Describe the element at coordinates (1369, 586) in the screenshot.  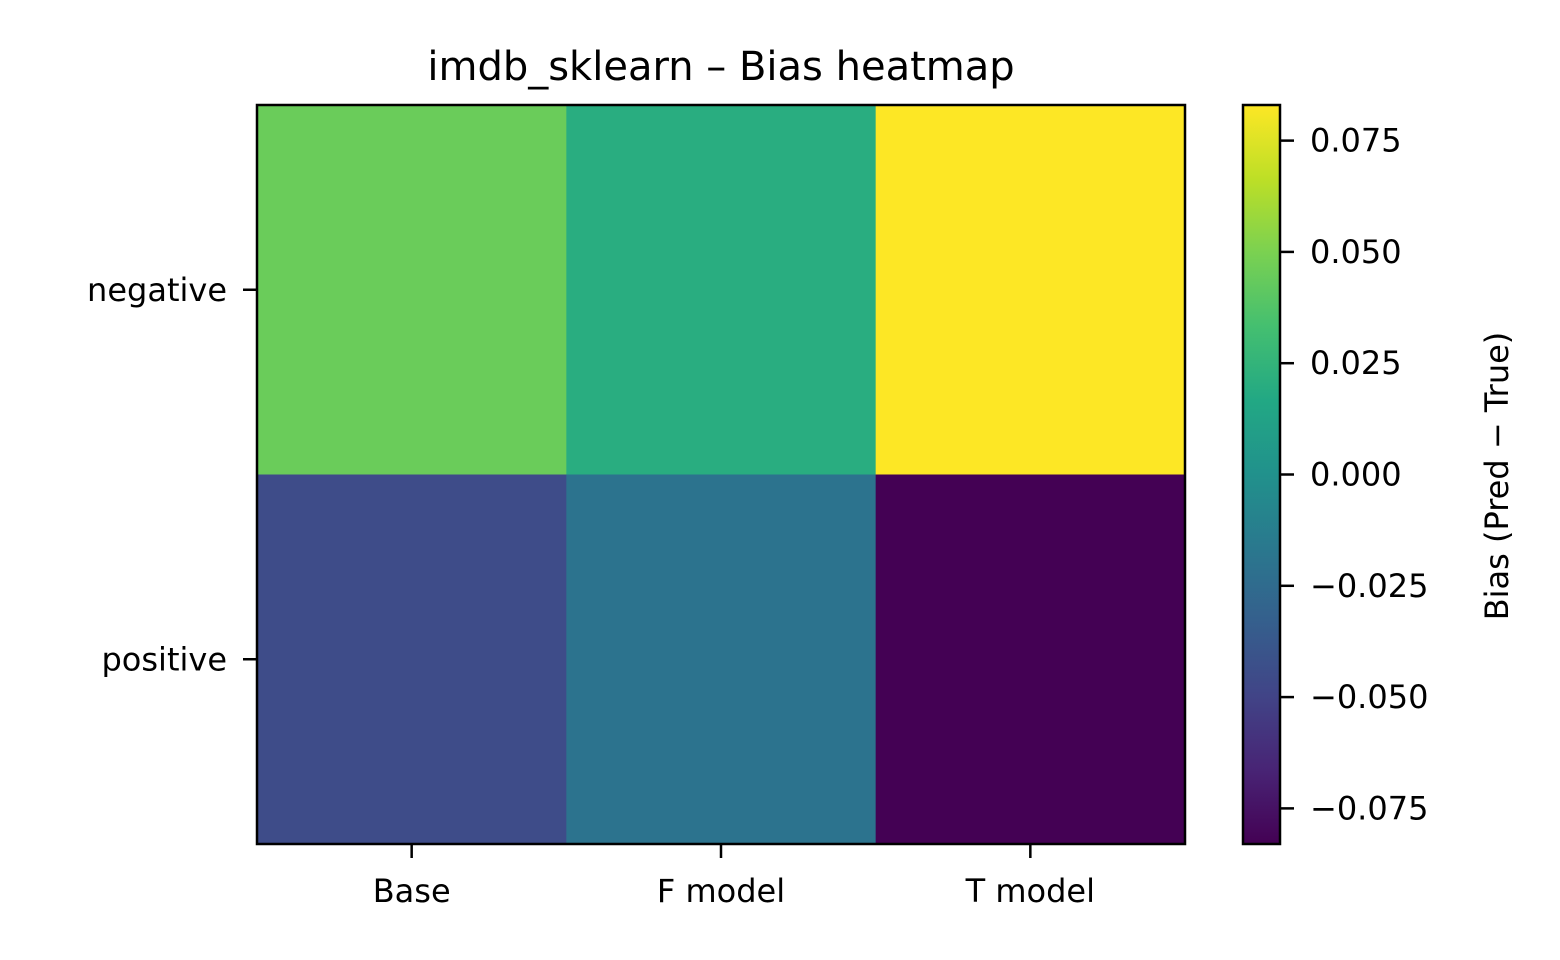
I see `colorbar-tick-label: −0.025` at that location.